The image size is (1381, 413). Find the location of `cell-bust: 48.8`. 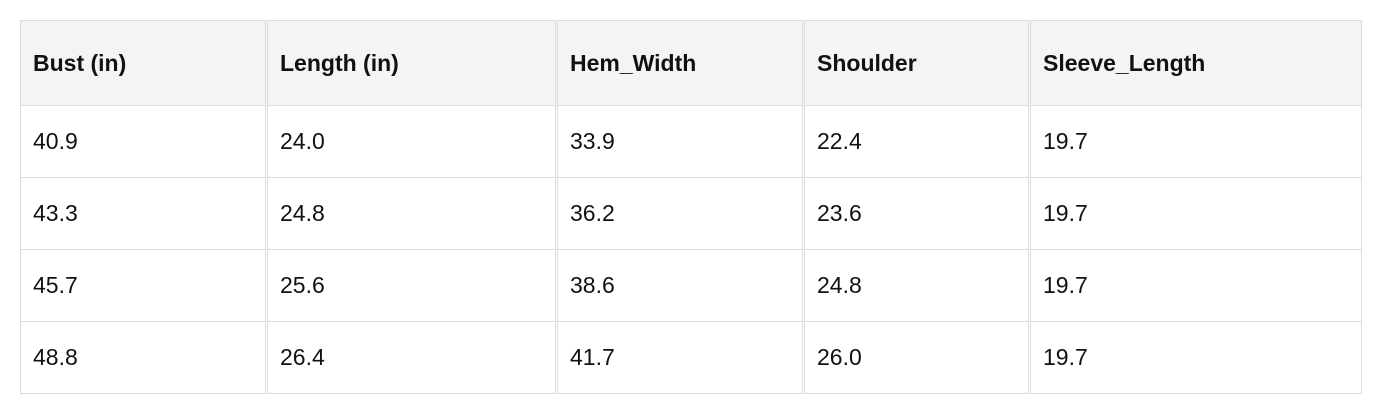

cell-bust: 48.8 is located at coordinates (143, 357).